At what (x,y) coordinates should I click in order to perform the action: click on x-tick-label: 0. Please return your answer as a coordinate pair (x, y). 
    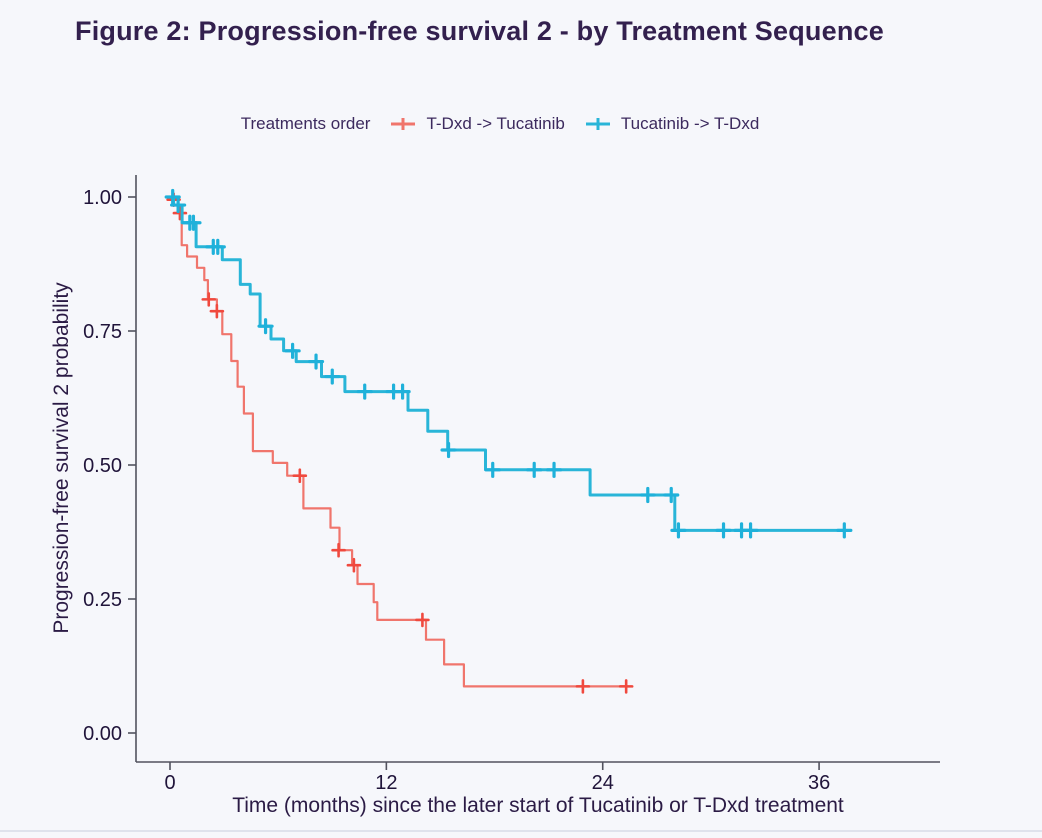
    Looking at the image, I should click on (169, 783).